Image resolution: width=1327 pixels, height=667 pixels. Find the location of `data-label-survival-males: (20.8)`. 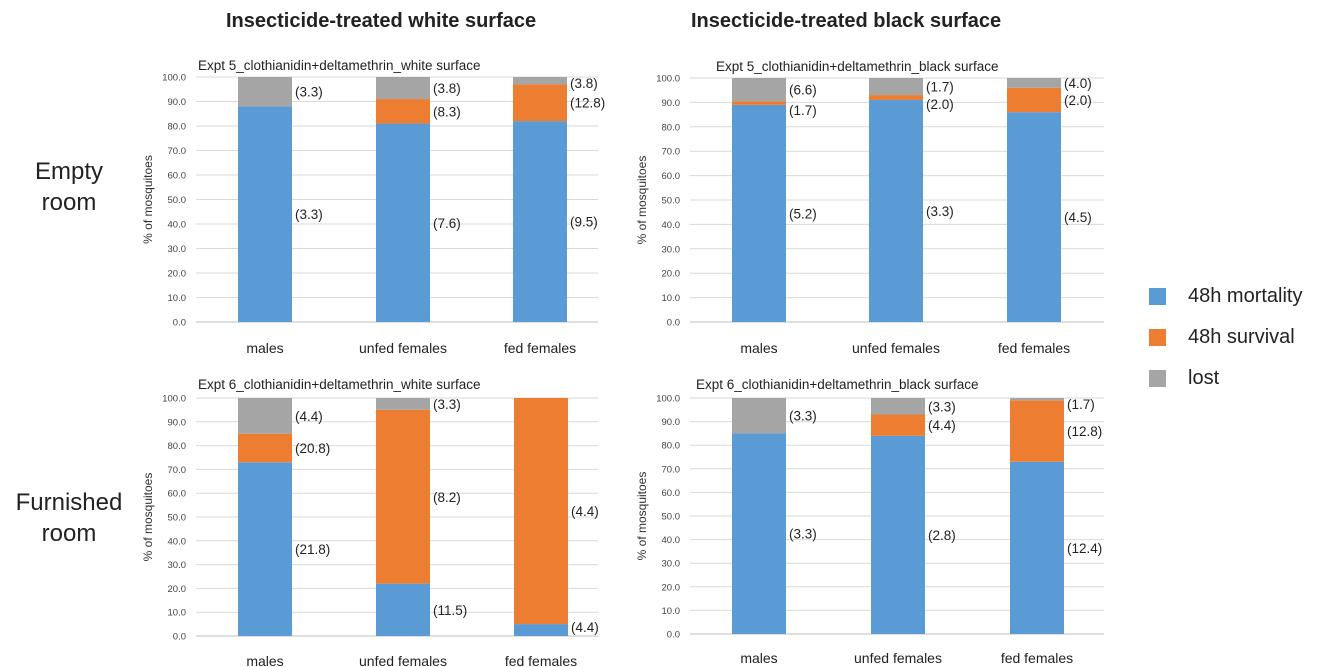

data-label-survival-males: (20.8) is located at coordinates (312, 448).